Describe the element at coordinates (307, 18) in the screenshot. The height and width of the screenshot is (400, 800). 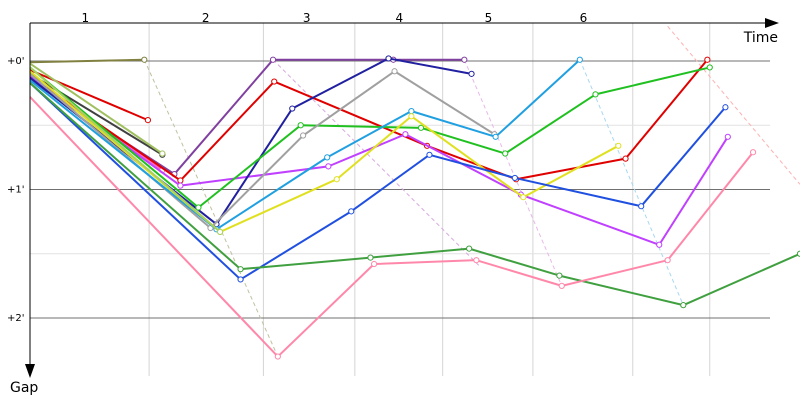
I see `lap-label: 3` at that location.